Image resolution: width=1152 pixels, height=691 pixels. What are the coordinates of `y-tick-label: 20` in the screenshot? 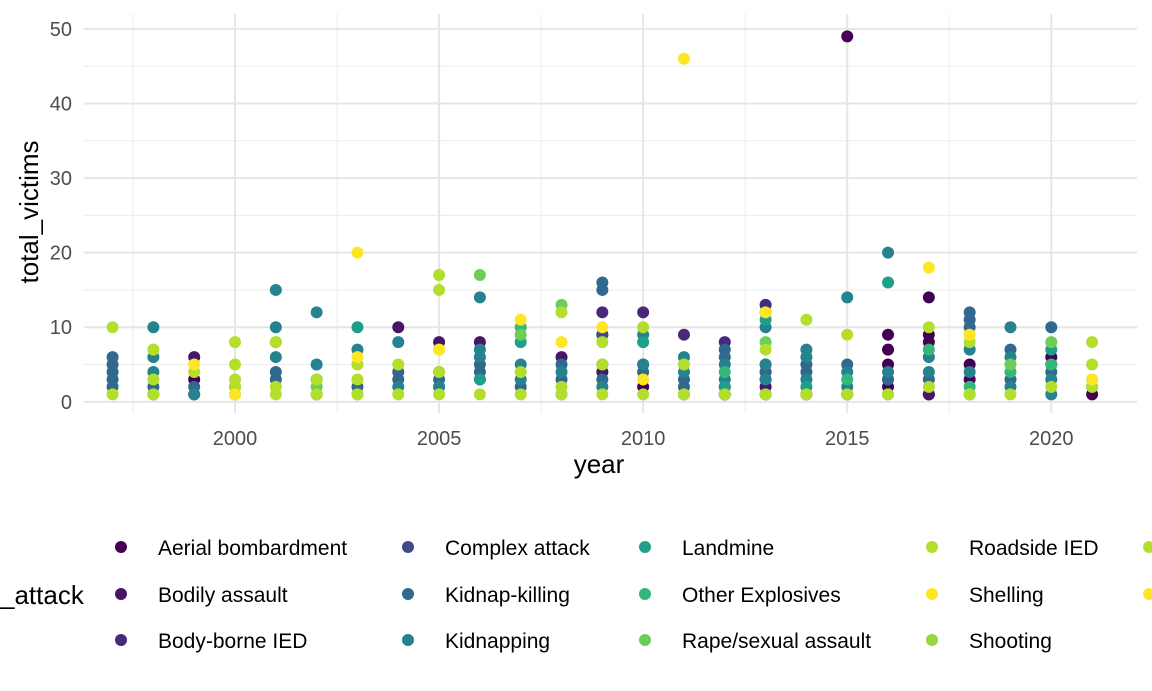 It's located at (61, 254).